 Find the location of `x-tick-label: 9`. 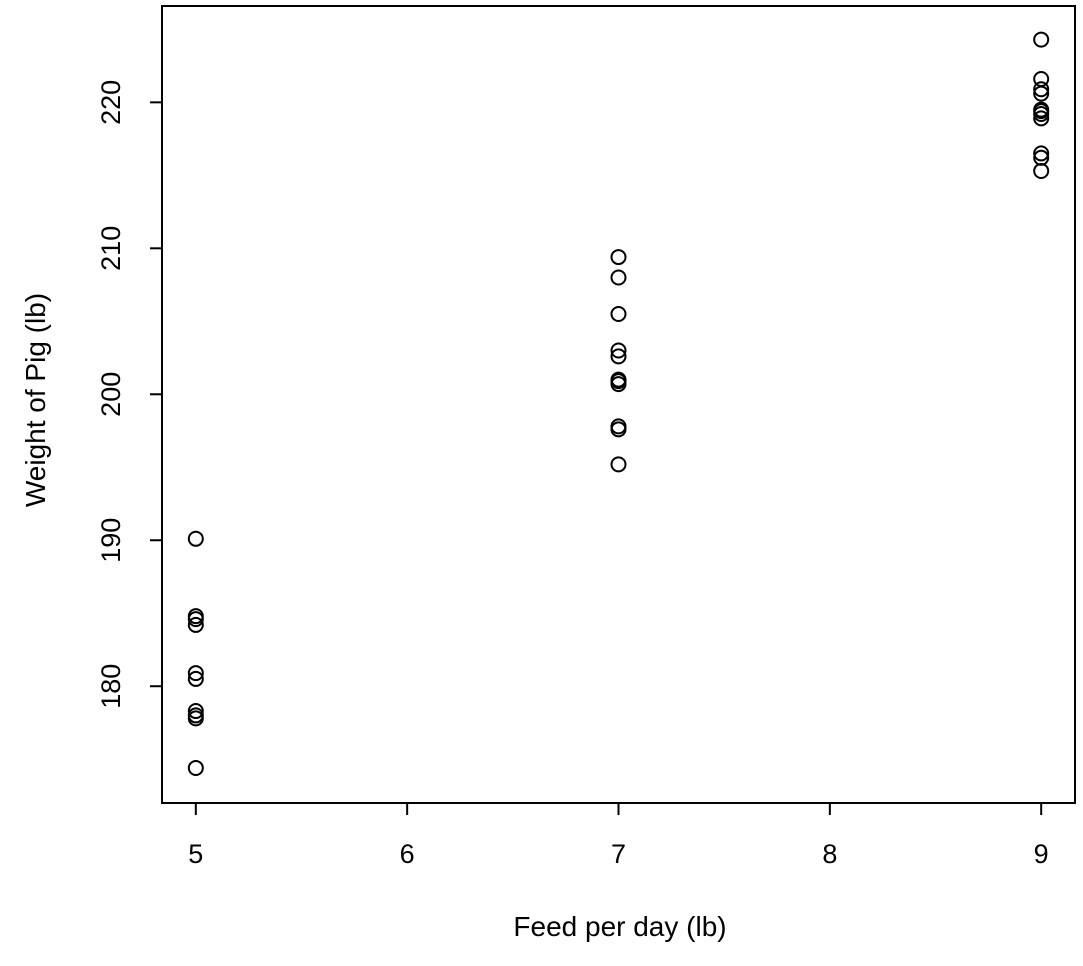

x-tick-label: 9 is located at coordinates (1041, 854).